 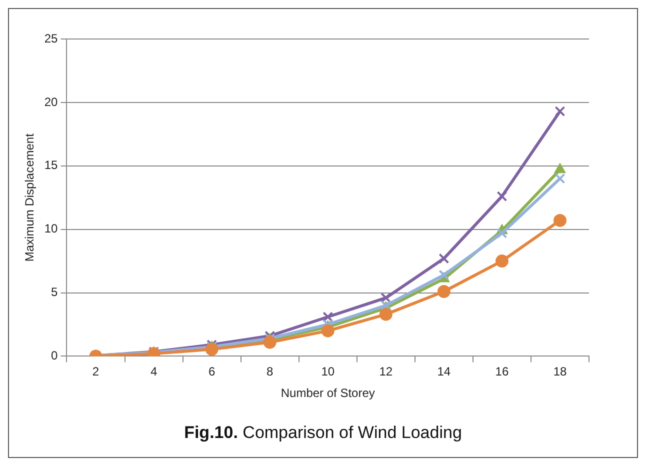 What do you see at coordinates (54, 292) in the screenshot?
I see `y-tick-label: 5` at bounding box center [54, 292].